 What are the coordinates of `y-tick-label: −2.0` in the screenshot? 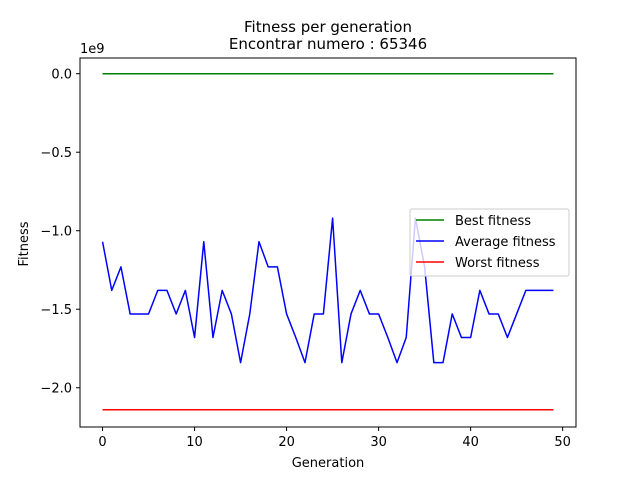 It's located at (56, 389).